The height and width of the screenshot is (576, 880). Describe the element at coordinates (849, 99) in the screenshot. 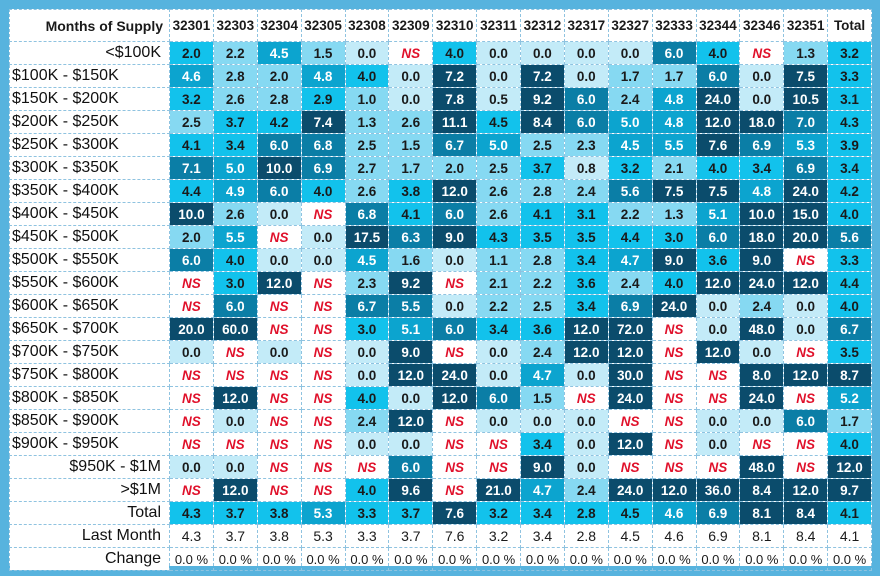

I see `value-cell: 3.1` at that location.